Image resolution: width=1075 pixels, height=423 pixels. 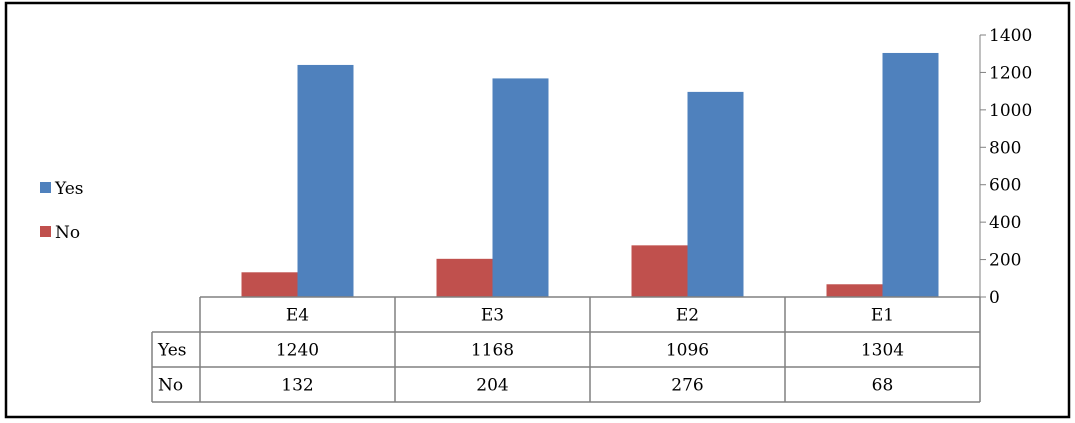 What do you see at coordinates (715, 194) in the screenshot?
I see `bar-yes-e2` at bounding box center [715, 194].